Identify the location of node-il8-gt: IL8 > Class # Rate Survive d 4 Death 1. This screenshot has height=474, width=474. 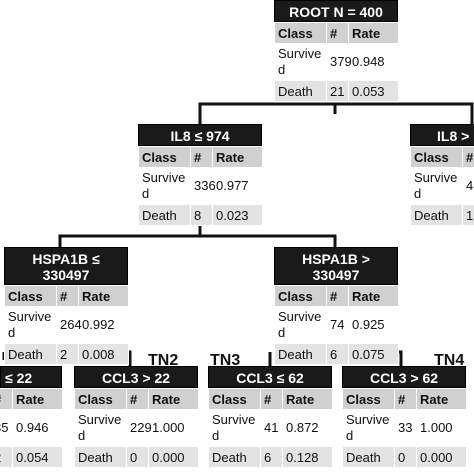
(442, 175).